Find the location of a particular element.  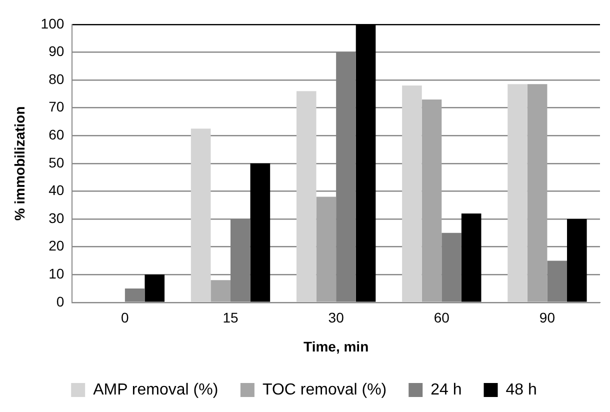

x-axis-title: Time, min is located at coordinates (336, 346).